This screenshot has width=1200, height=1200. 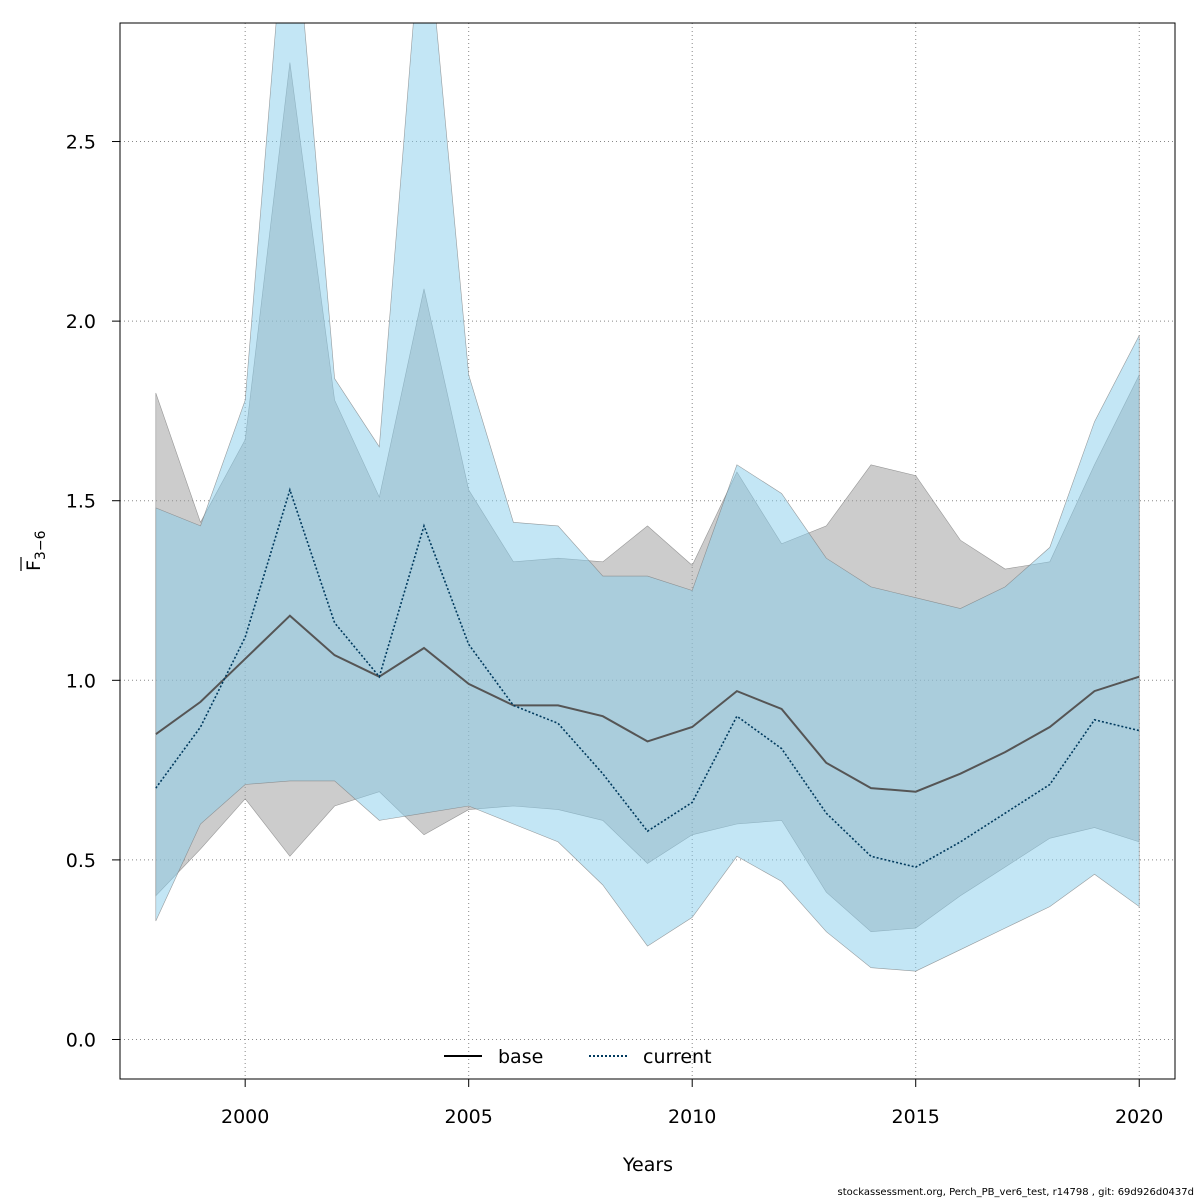 I want to click on y-tick-label-5: 2.5, so click(x=81, y=143).